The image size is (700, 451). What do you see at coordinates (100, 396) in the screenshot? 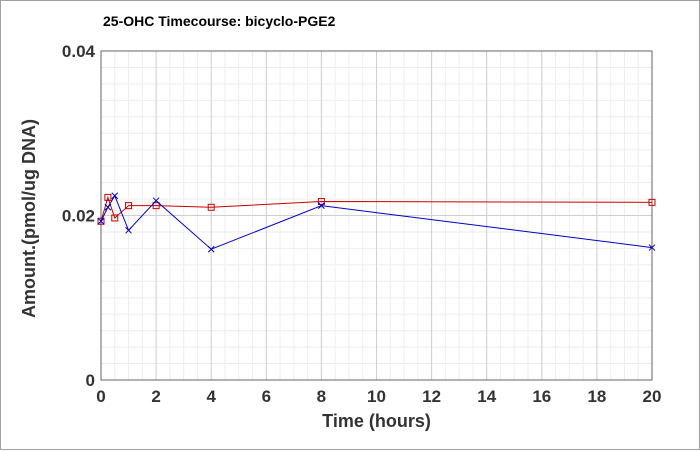
I see `x-tick-label: 0` at bounding box center [100, 396].